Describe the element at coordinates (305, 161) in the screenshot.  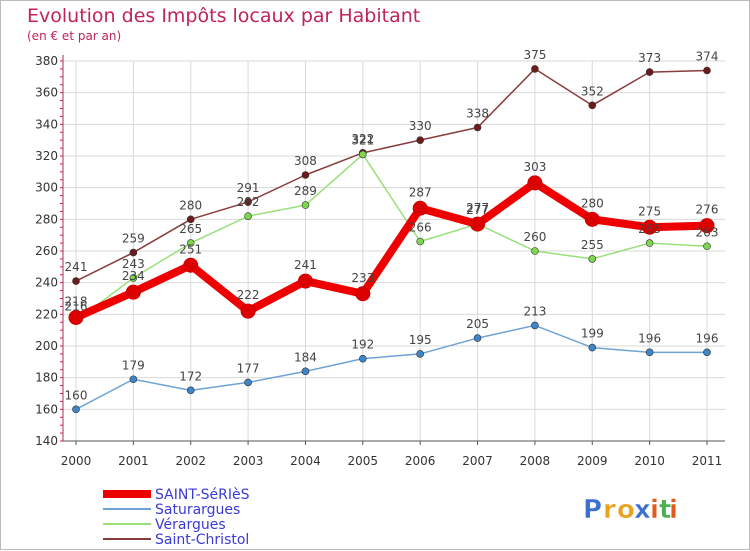
I see `data-label: 308` at that location.